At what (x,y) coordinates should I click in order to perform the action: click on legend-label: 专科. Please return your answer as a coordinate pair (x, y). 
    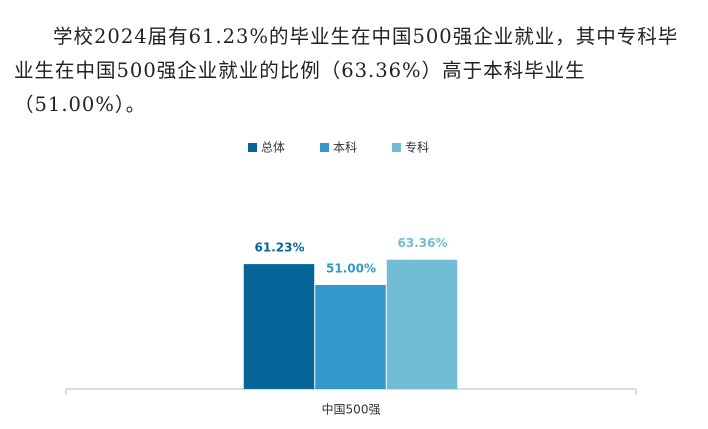
    Looking at the image, I should click on (417, 147).